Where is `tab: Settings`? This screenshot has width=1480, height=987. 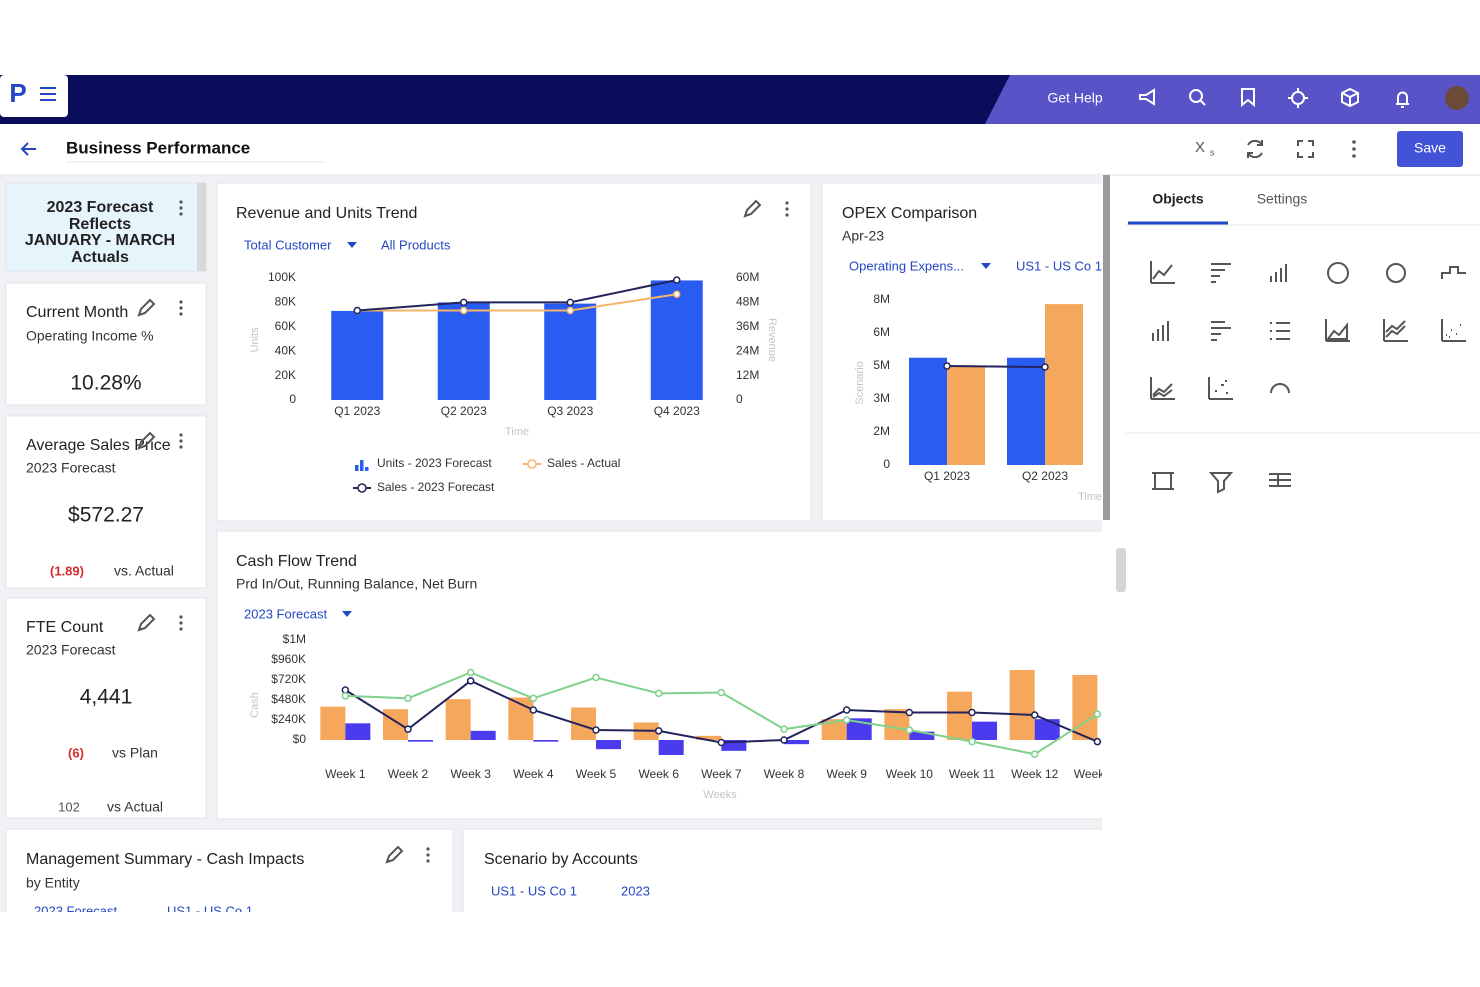 tab: Settings is located at coordinates (1282, 199).